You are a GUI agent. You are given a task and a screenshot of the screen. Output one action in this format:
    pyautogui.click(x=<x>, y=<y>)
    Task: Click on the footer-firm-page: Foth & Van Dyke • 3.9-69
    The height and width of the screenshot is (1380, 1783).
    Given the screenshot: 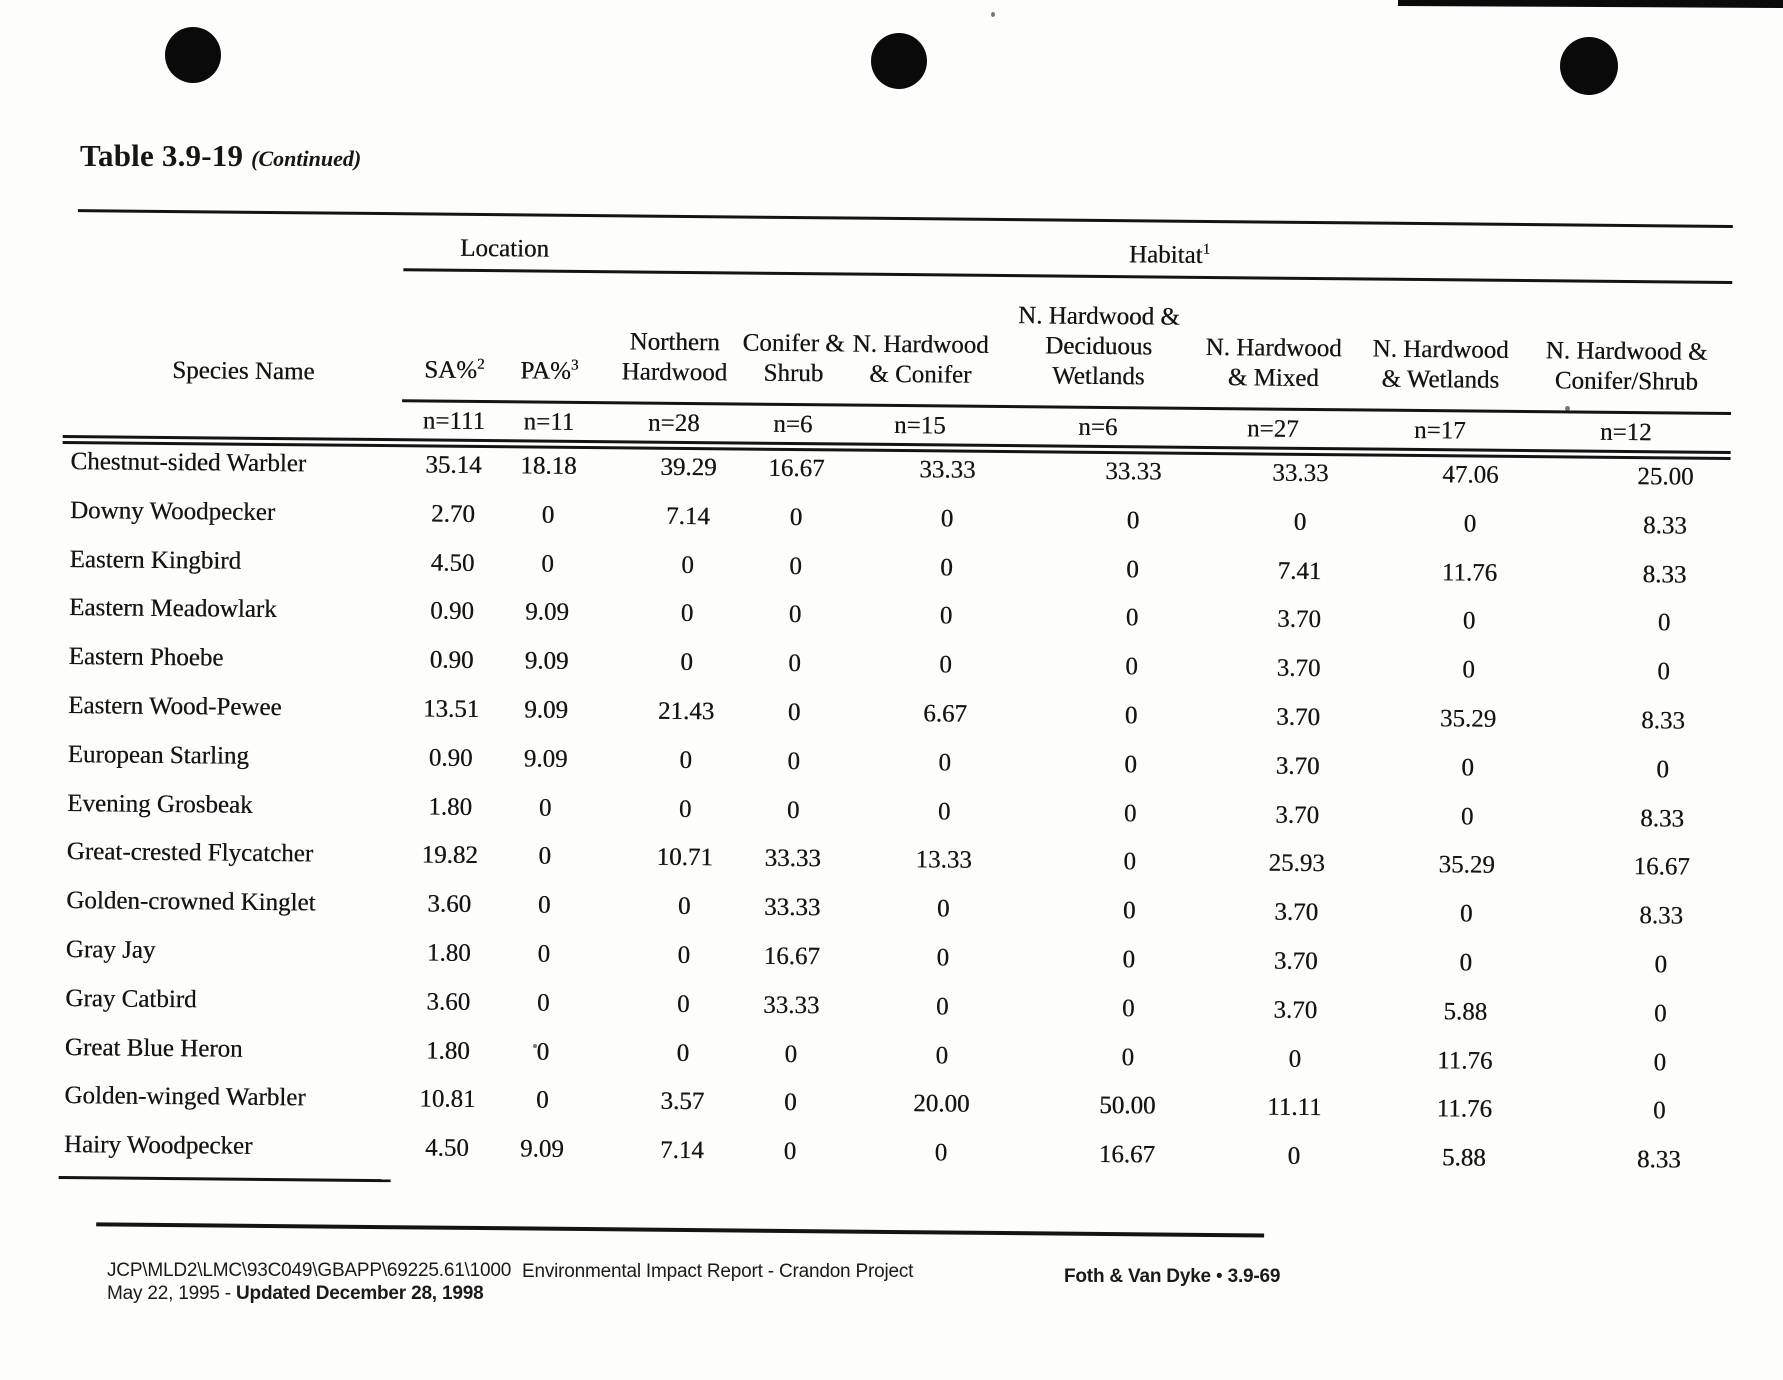 What is the action you would take?
    pyautogui.click(x=1172, y=1277)
    